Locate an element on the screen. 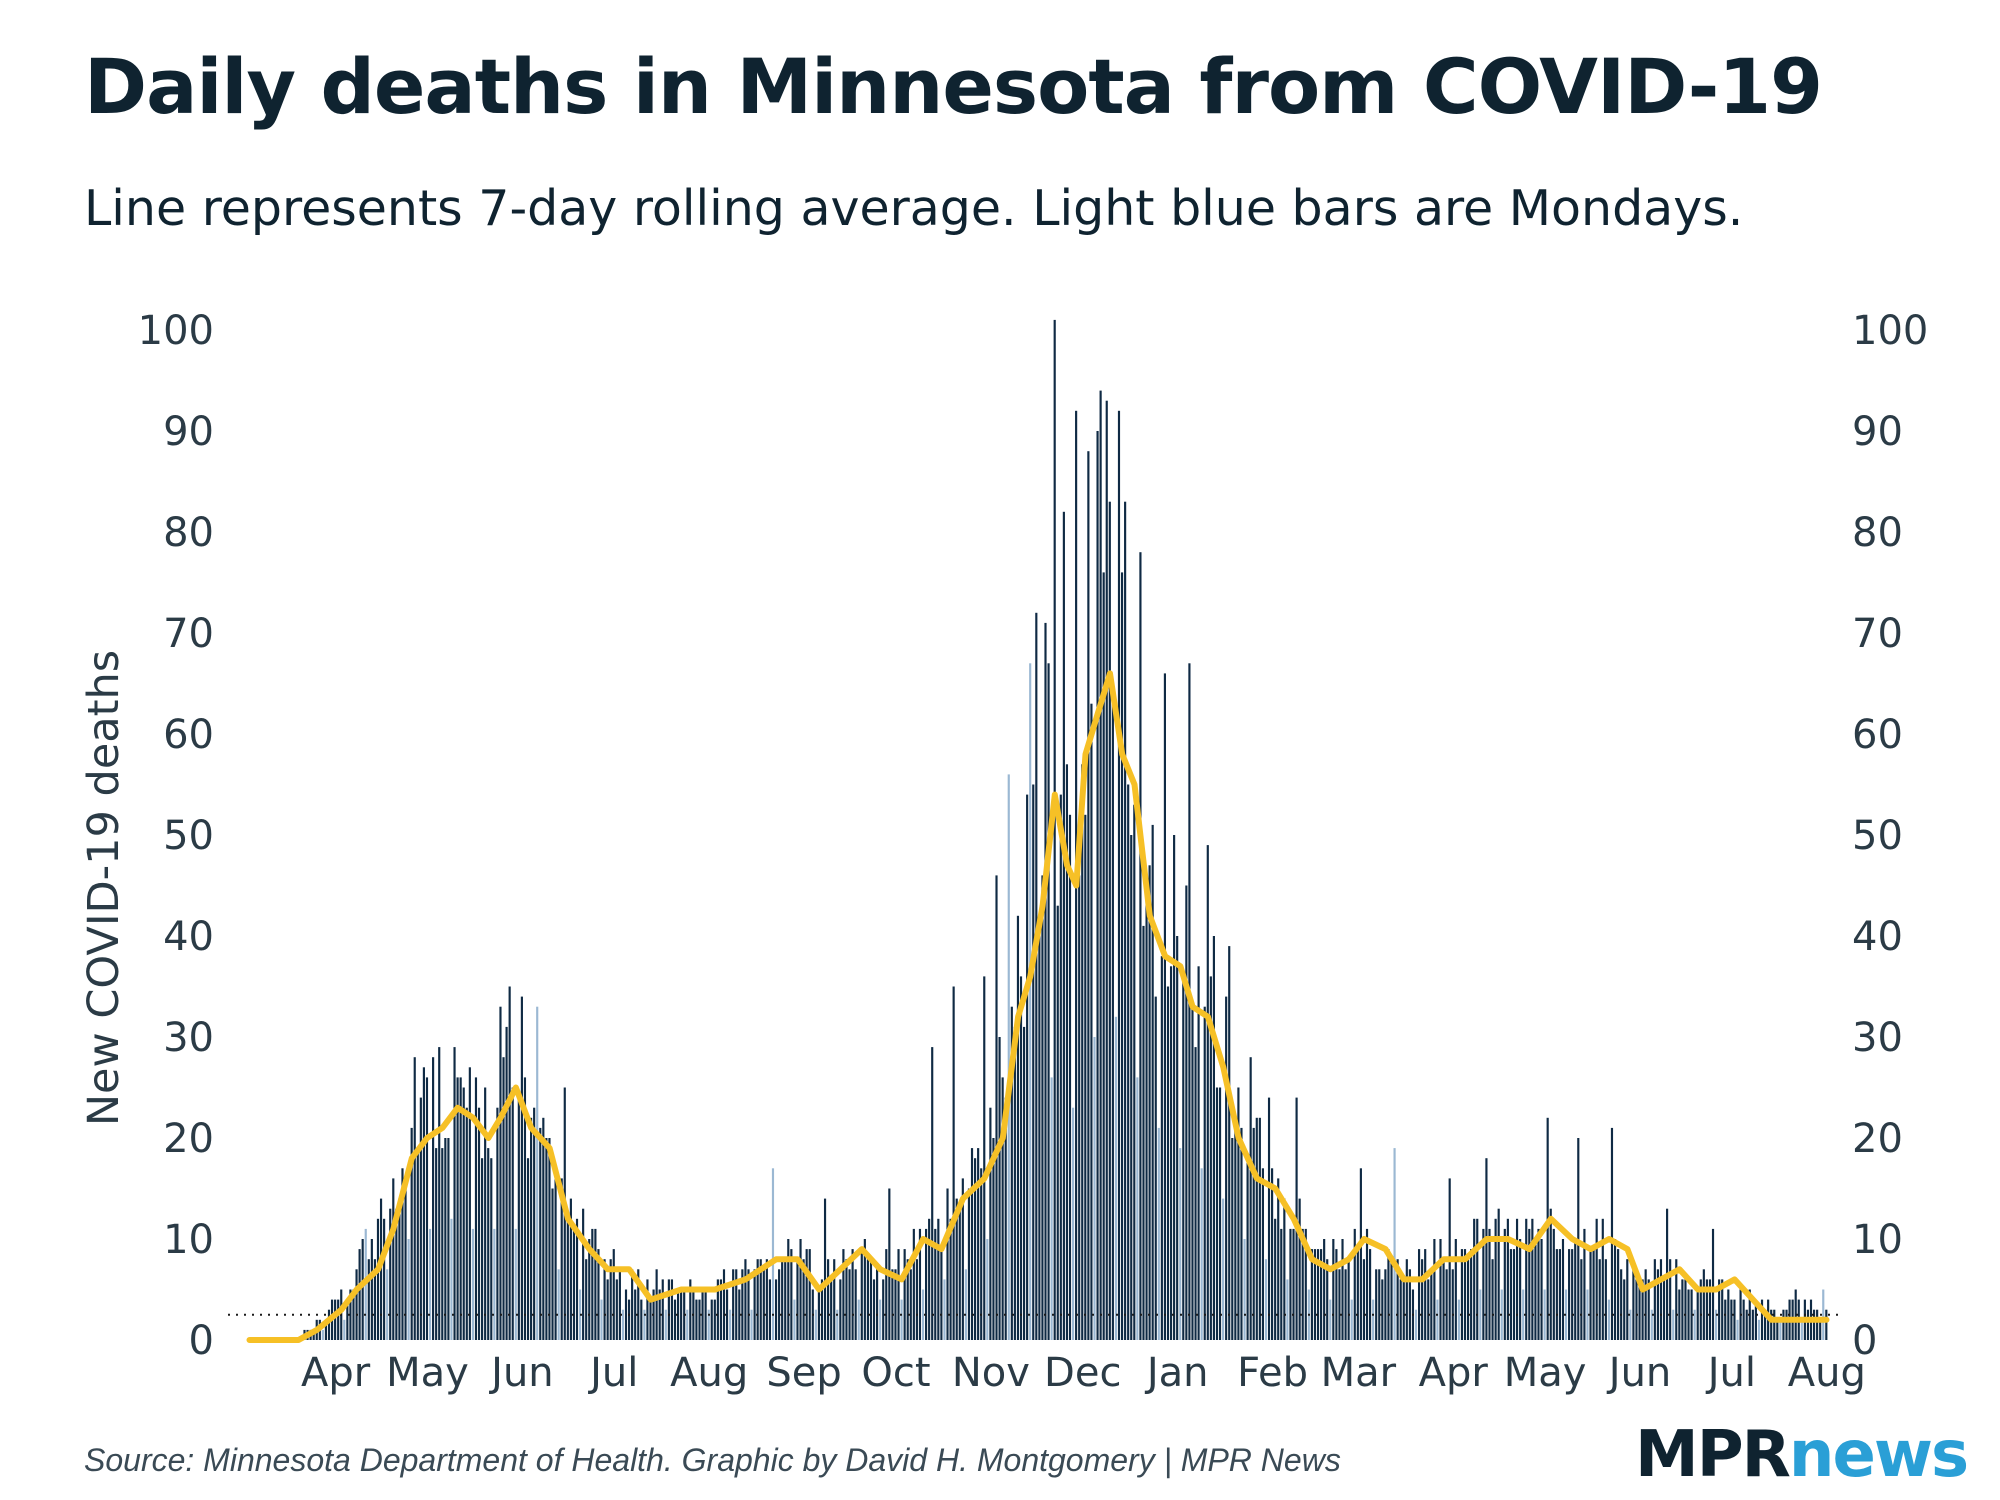 Image resolution: width=2000 pixels, height=1500 pixels. x-tick-jul: Jul is located at coordinates (1730, 1373).